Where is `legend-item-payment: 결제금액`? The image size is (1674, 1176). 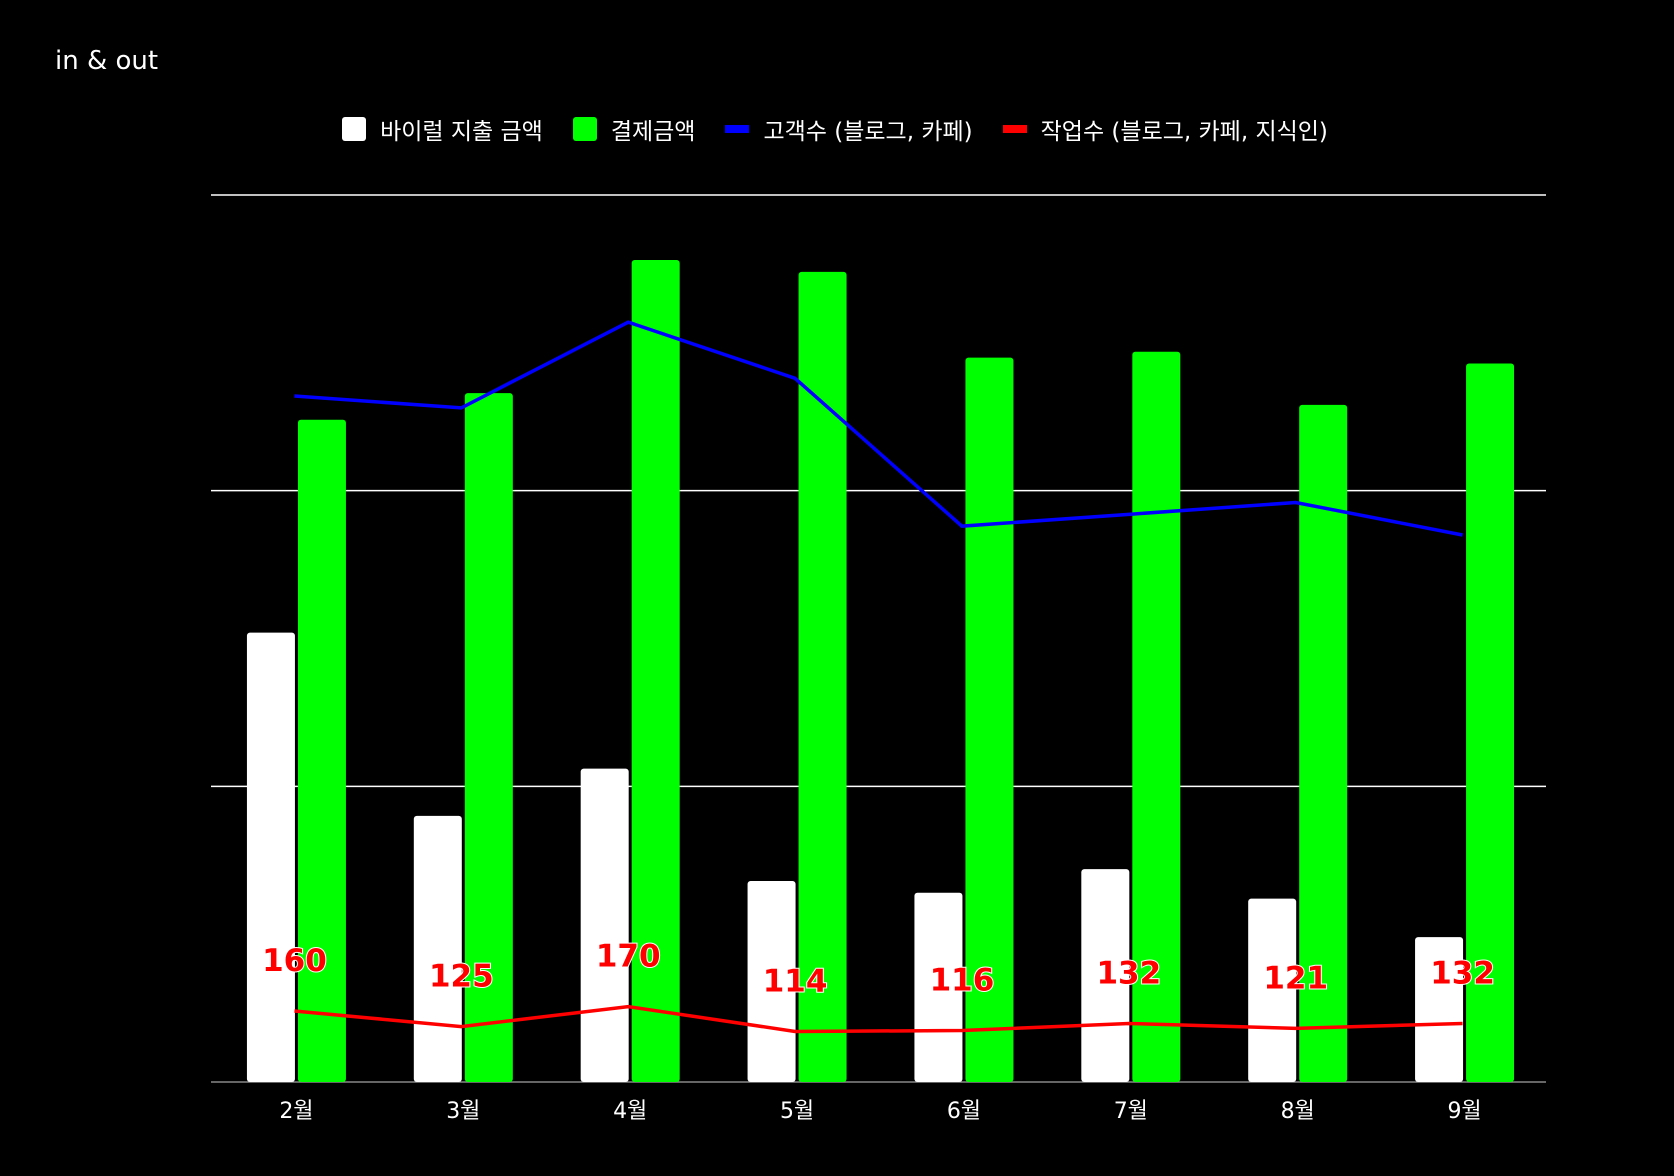 legend-item-payment: 결제금액 is located at coordinates (634, 129).